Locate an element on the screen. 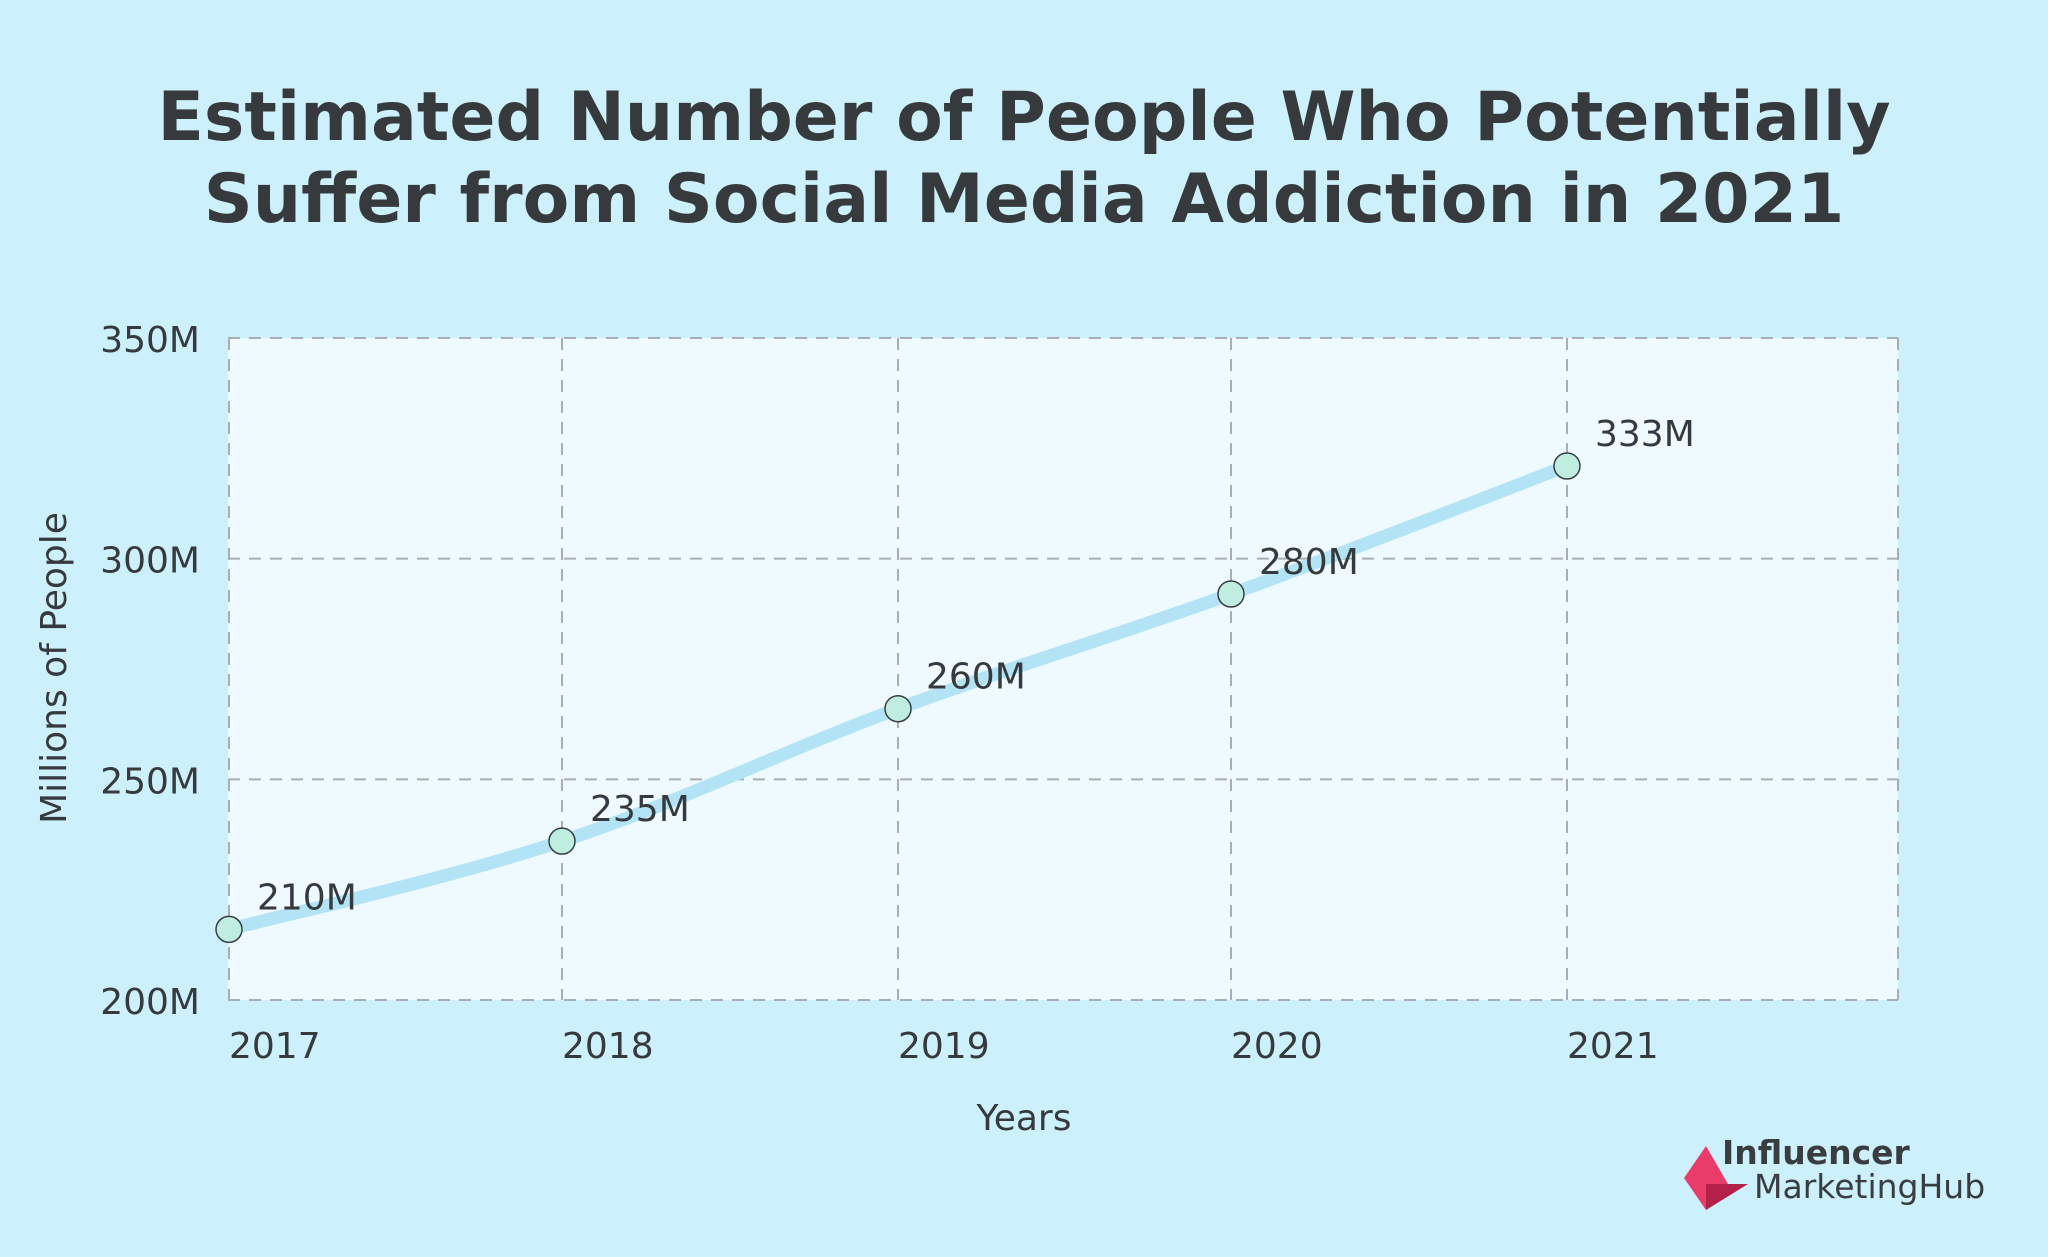  y-tick-label: 200M is located at coordinates (150, 1002).